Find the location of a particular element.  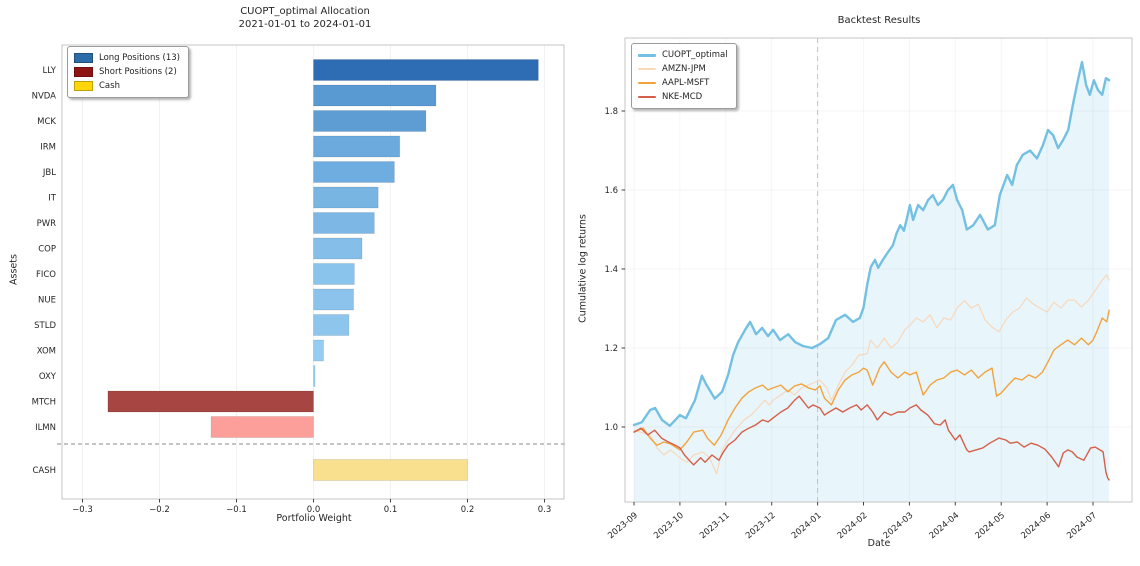

backtest-legend: CUOPT_optimal AMZN-JPM AAPL-MSFT NKE-MCD is located at coordinates (684, 76).